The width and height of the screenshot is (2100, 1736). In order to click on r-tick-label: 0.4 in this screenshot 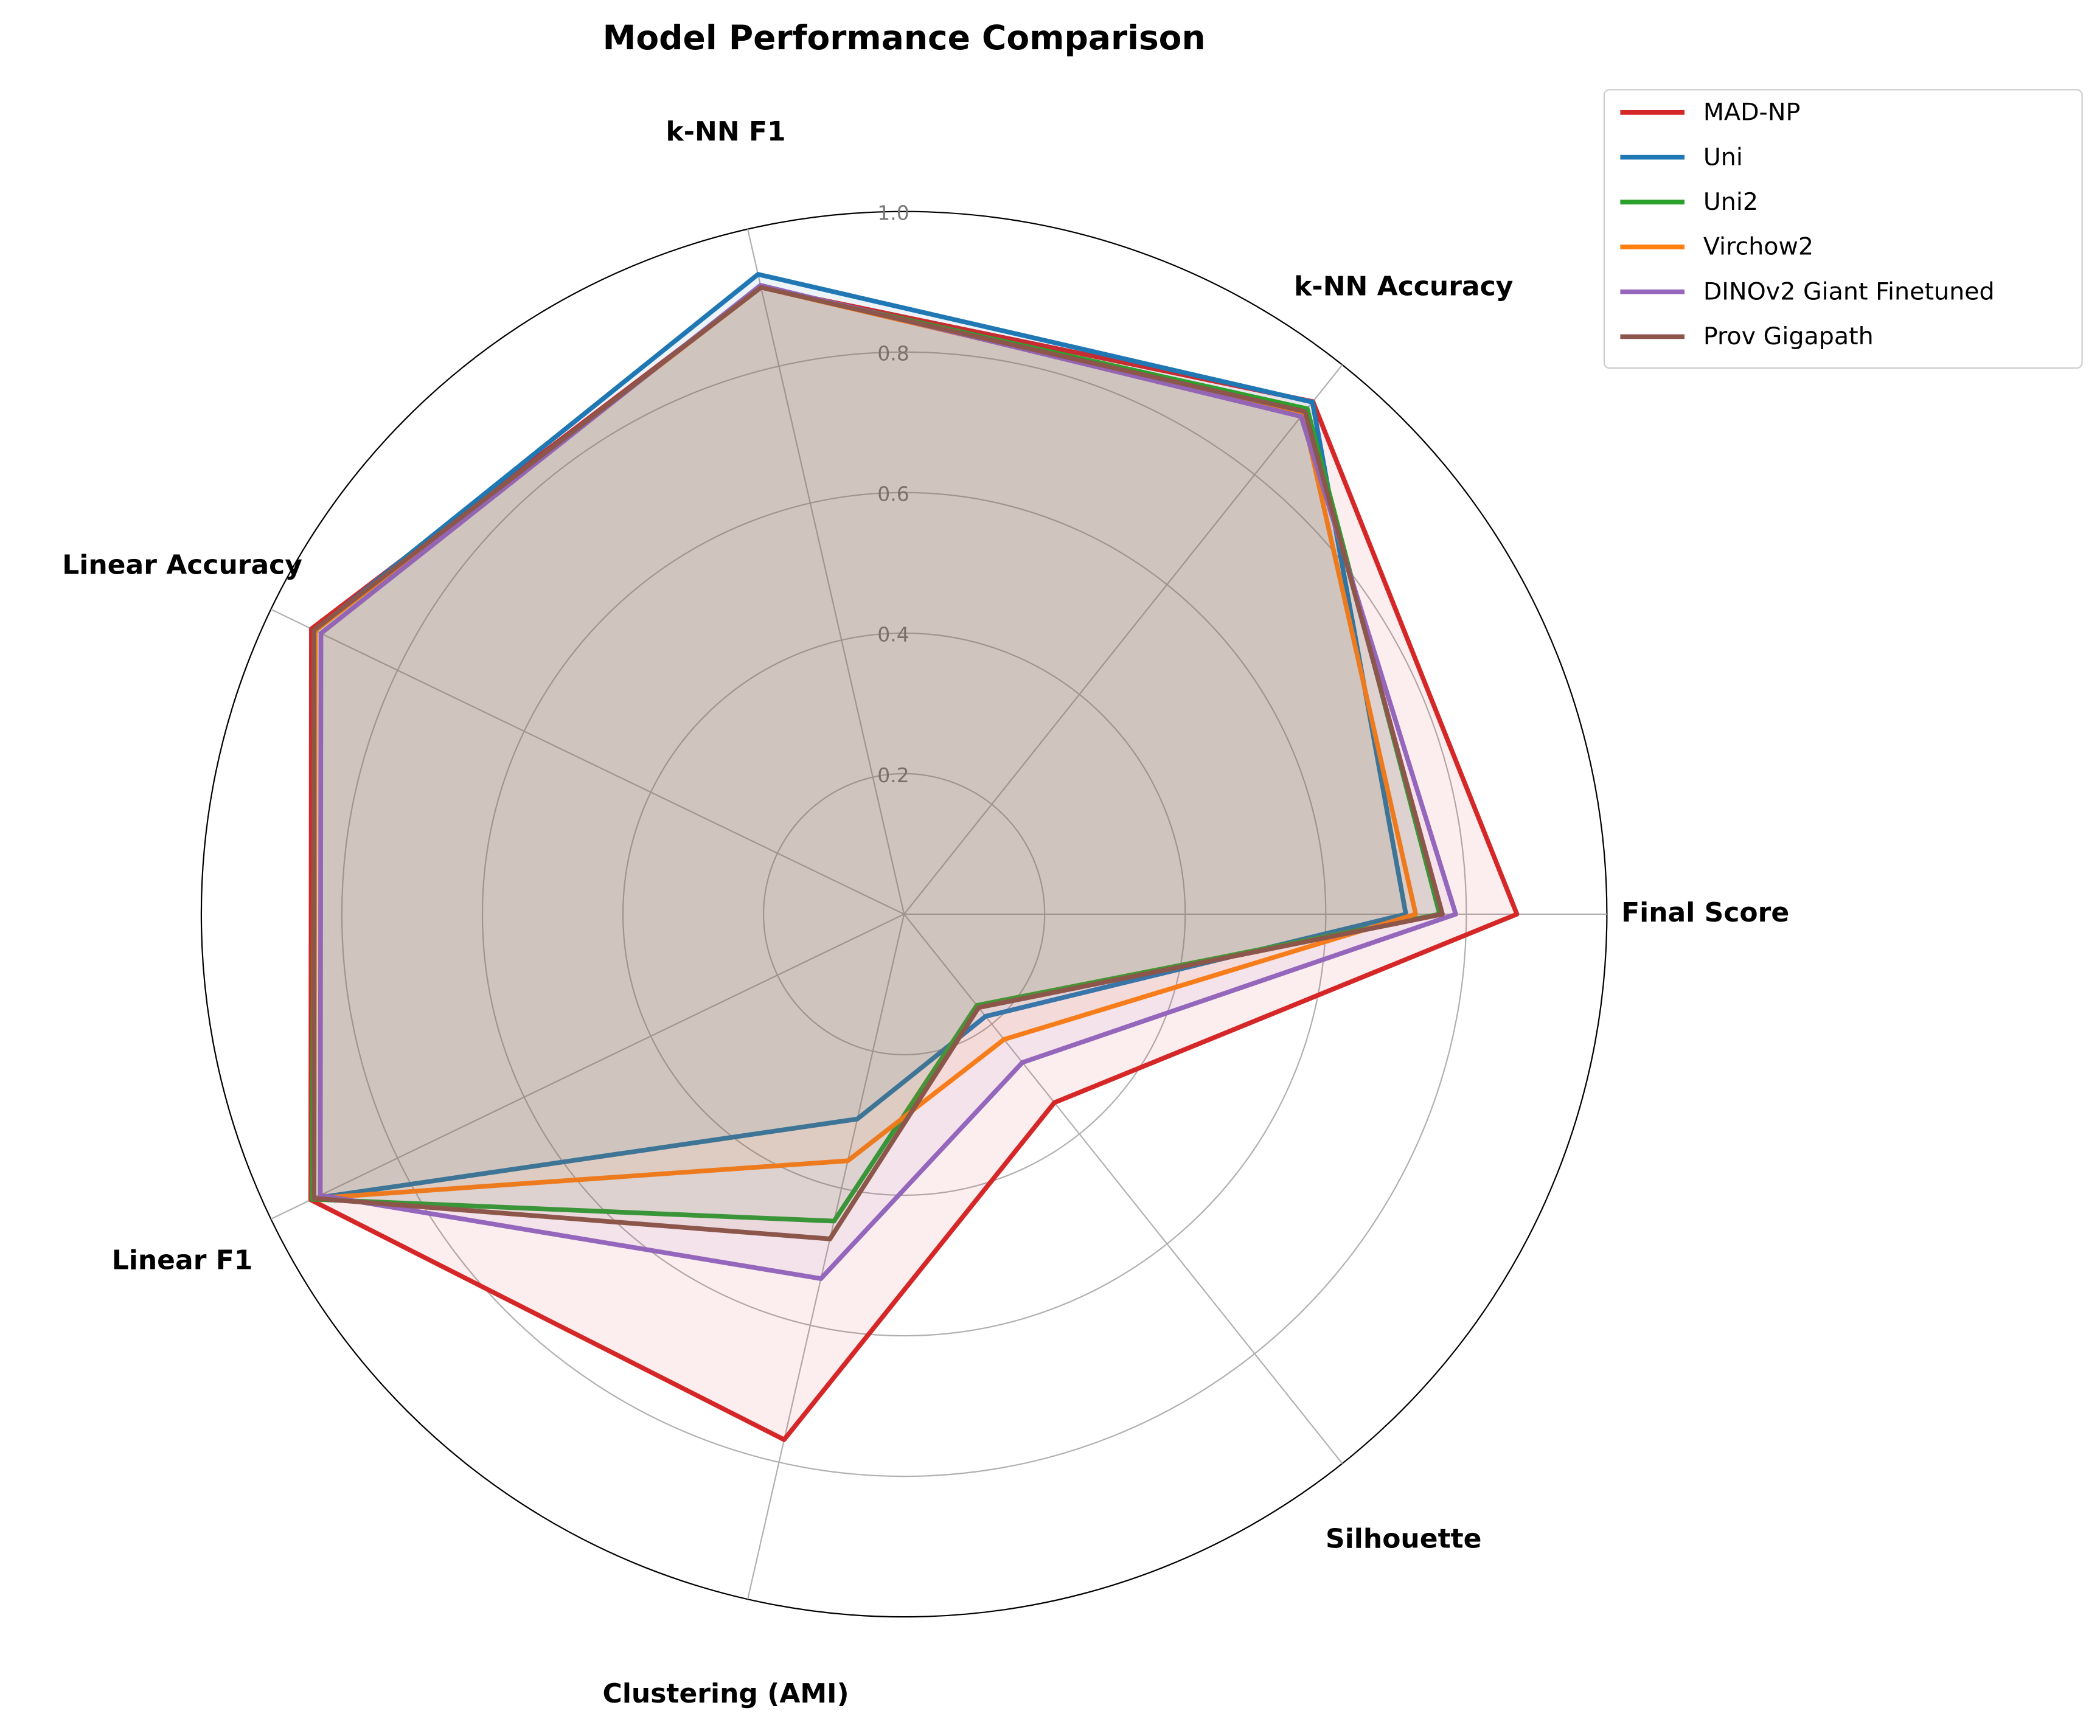, I will do `click(893, 635)`.